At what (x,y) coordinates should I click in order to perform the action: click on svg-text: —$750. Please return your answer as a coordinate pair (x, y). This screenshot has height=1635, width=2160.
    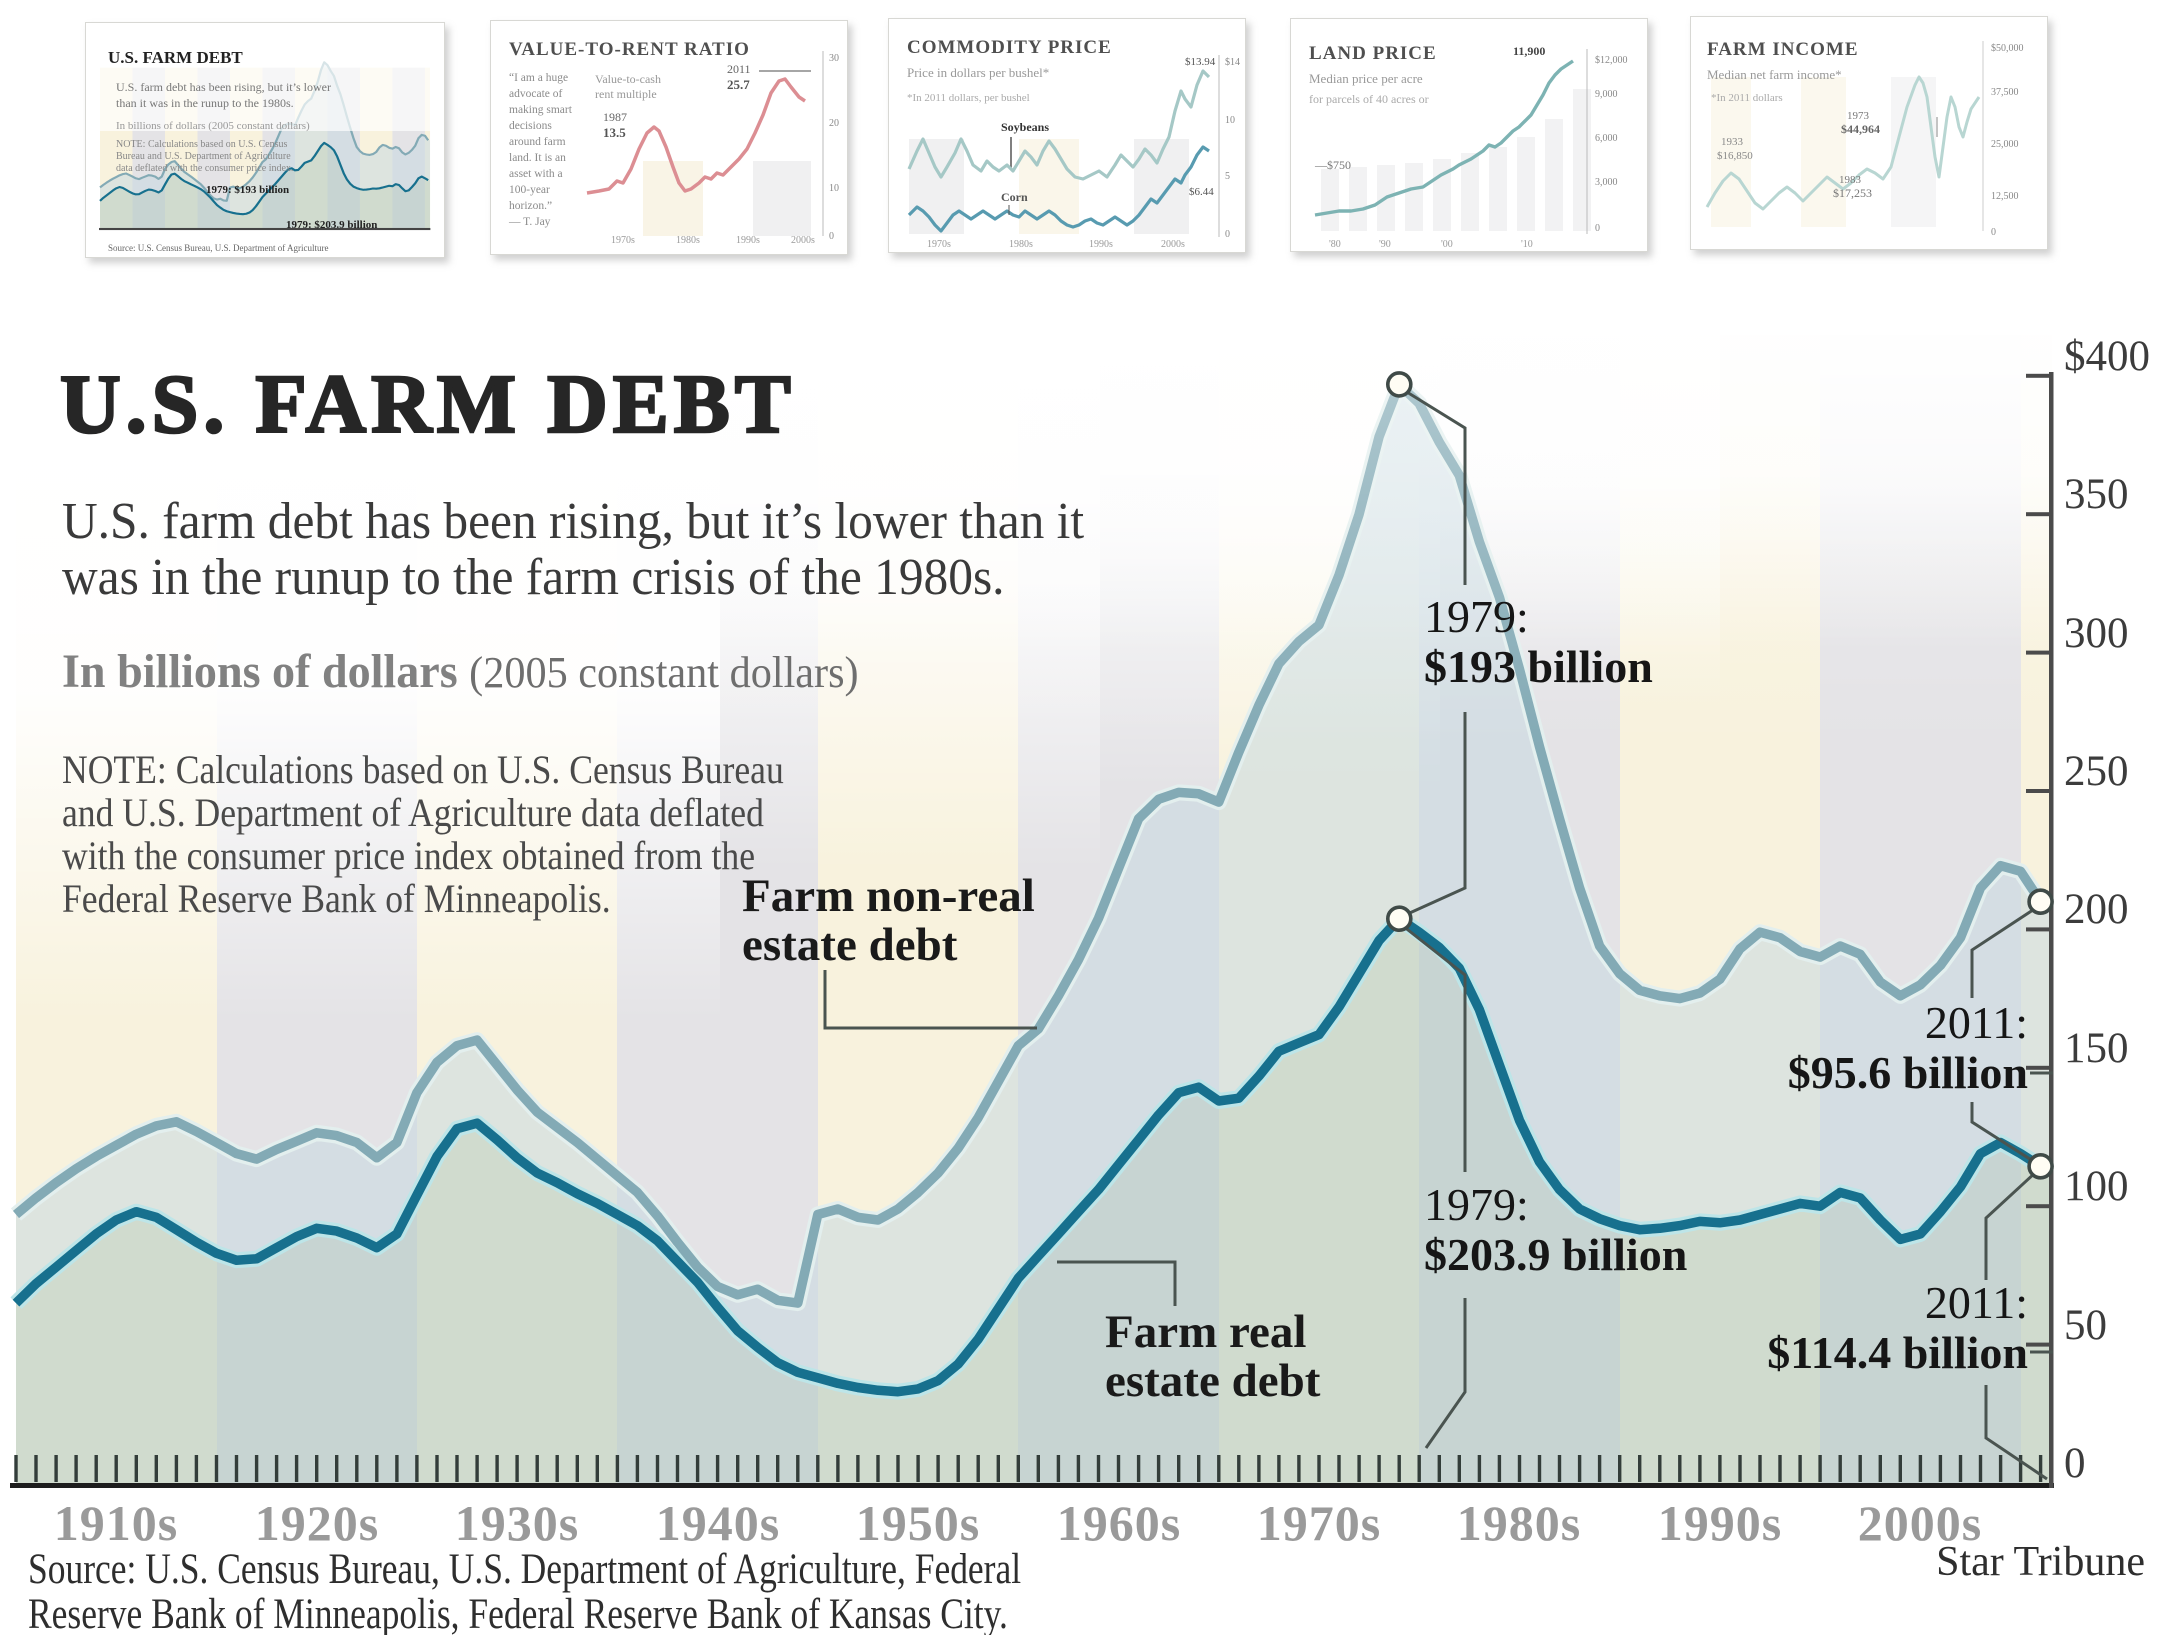
    Looking at the image, I should click on (1332, 165).